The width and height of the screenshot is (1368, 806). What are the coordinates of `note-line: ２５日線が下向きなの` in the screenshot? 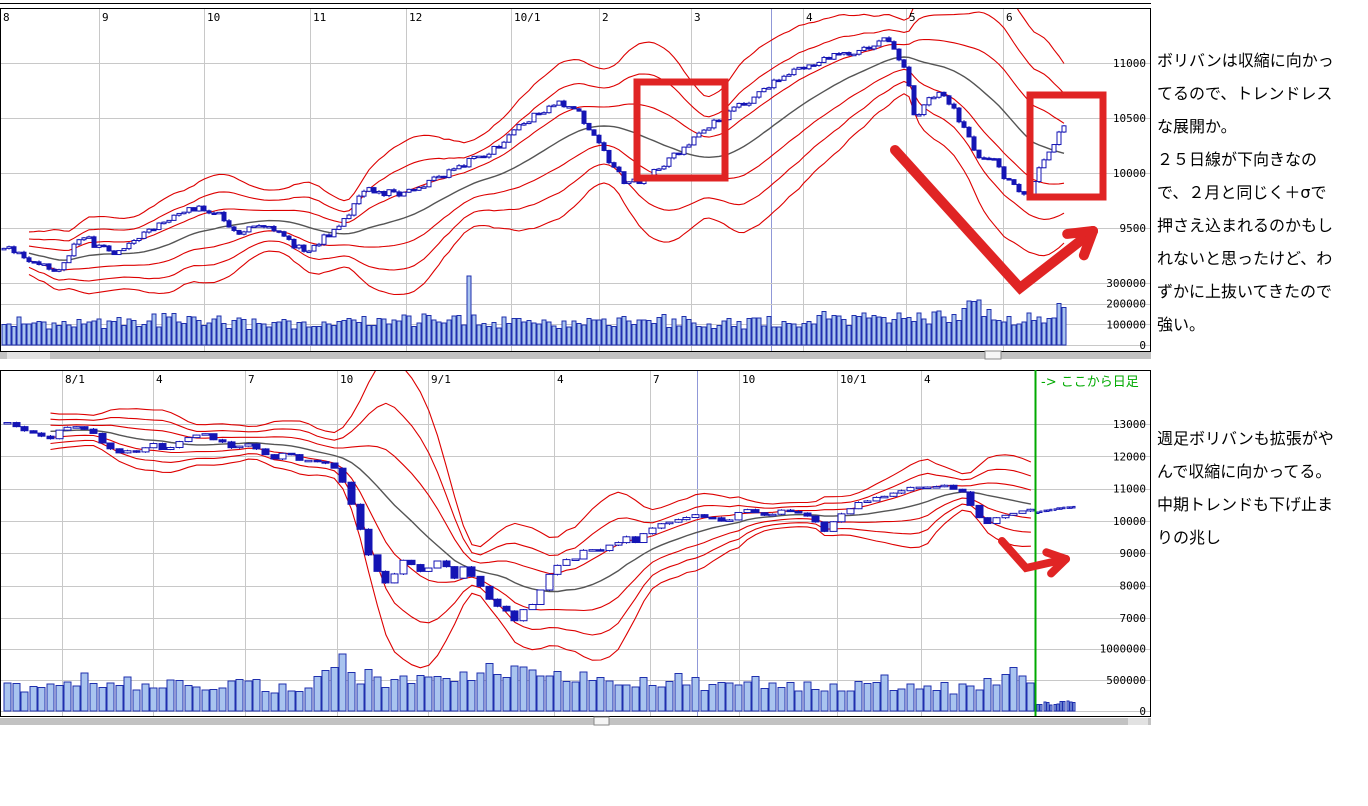 It's located at (1237, 159).